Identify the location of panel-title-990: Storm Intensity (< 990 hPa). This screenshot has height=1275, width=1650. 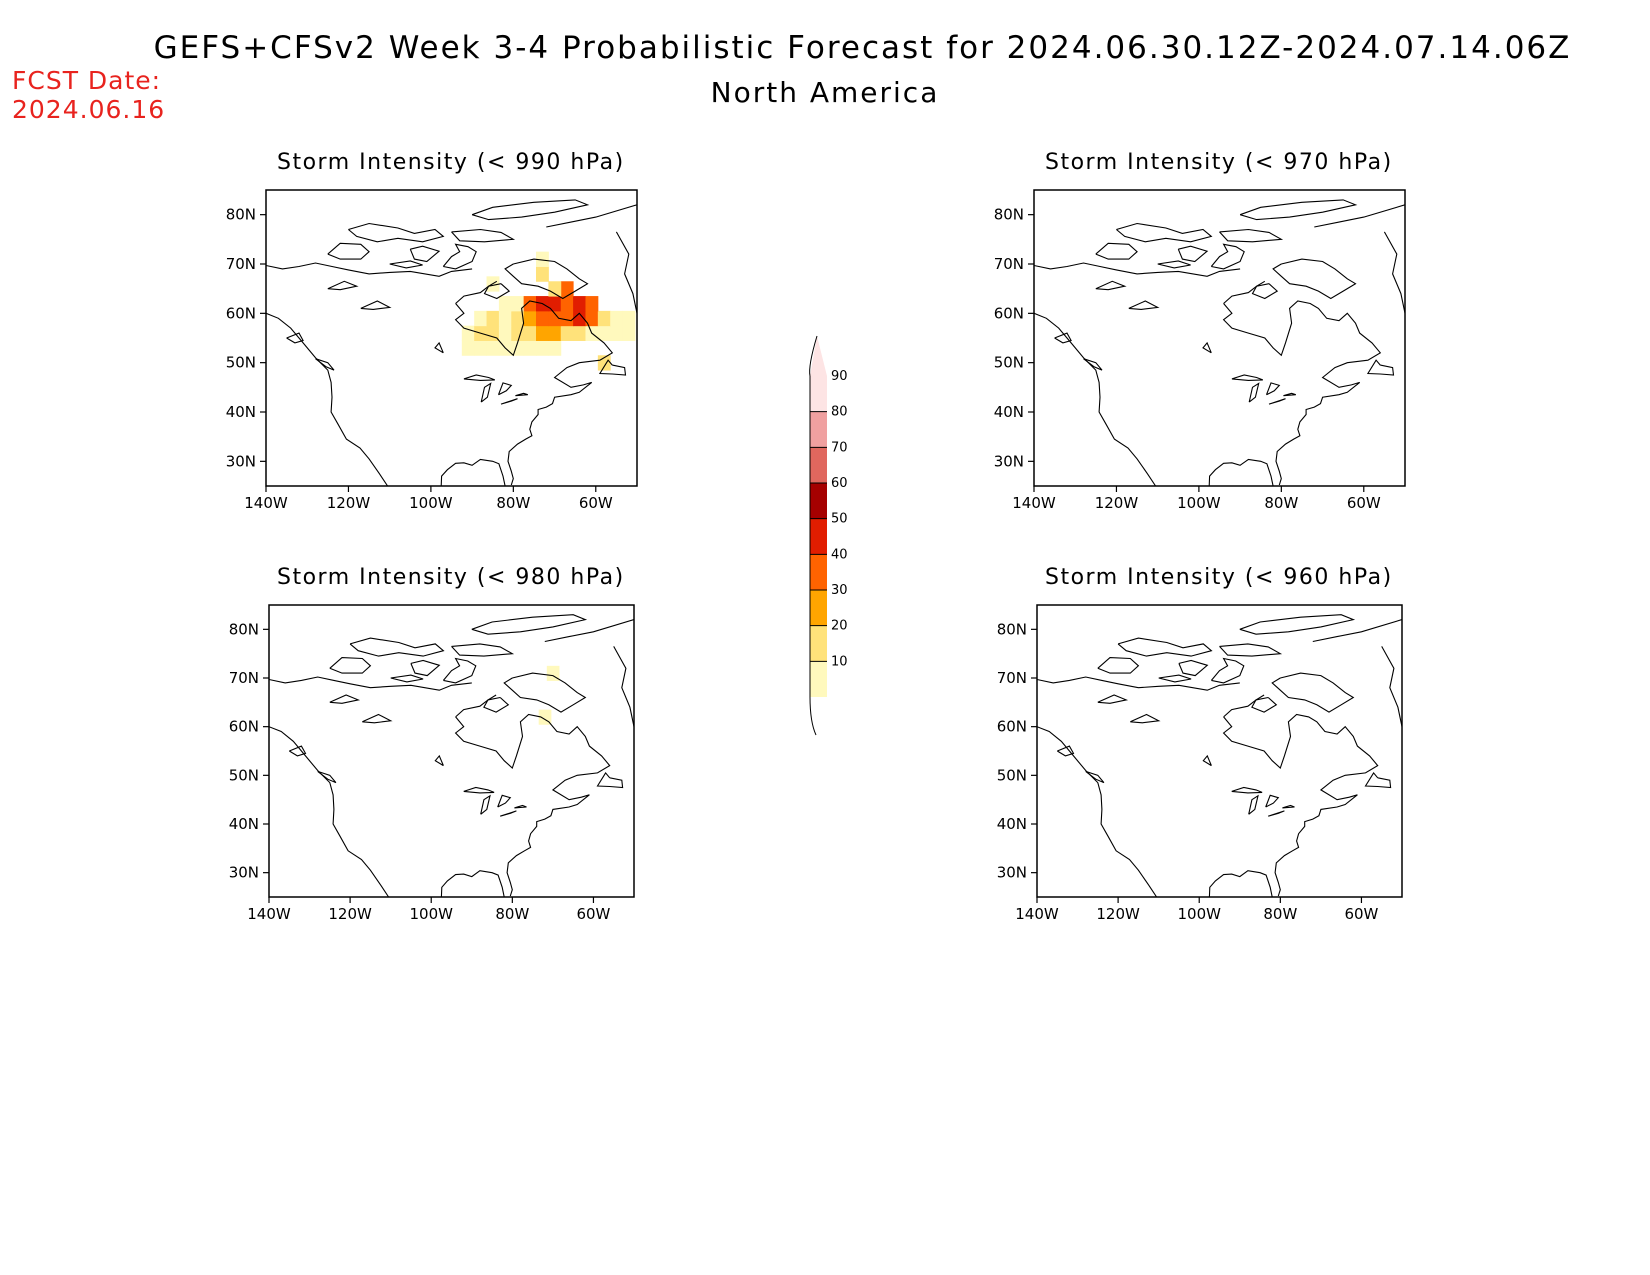
(451, 162).